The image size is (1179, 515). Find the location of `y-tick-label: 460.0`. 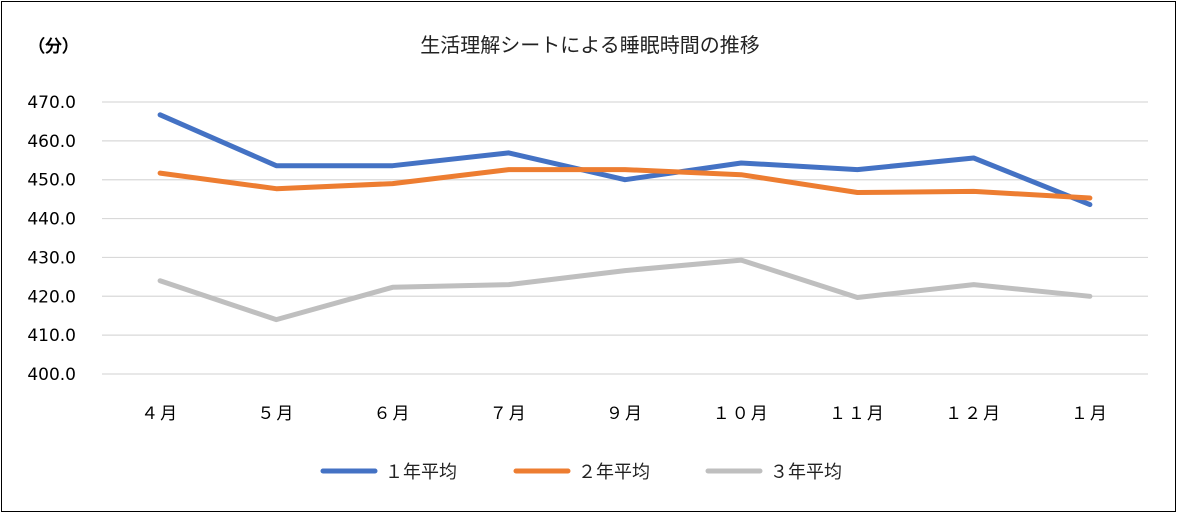

y-tick-label: 460.0 is located at coordinates (51, 142).